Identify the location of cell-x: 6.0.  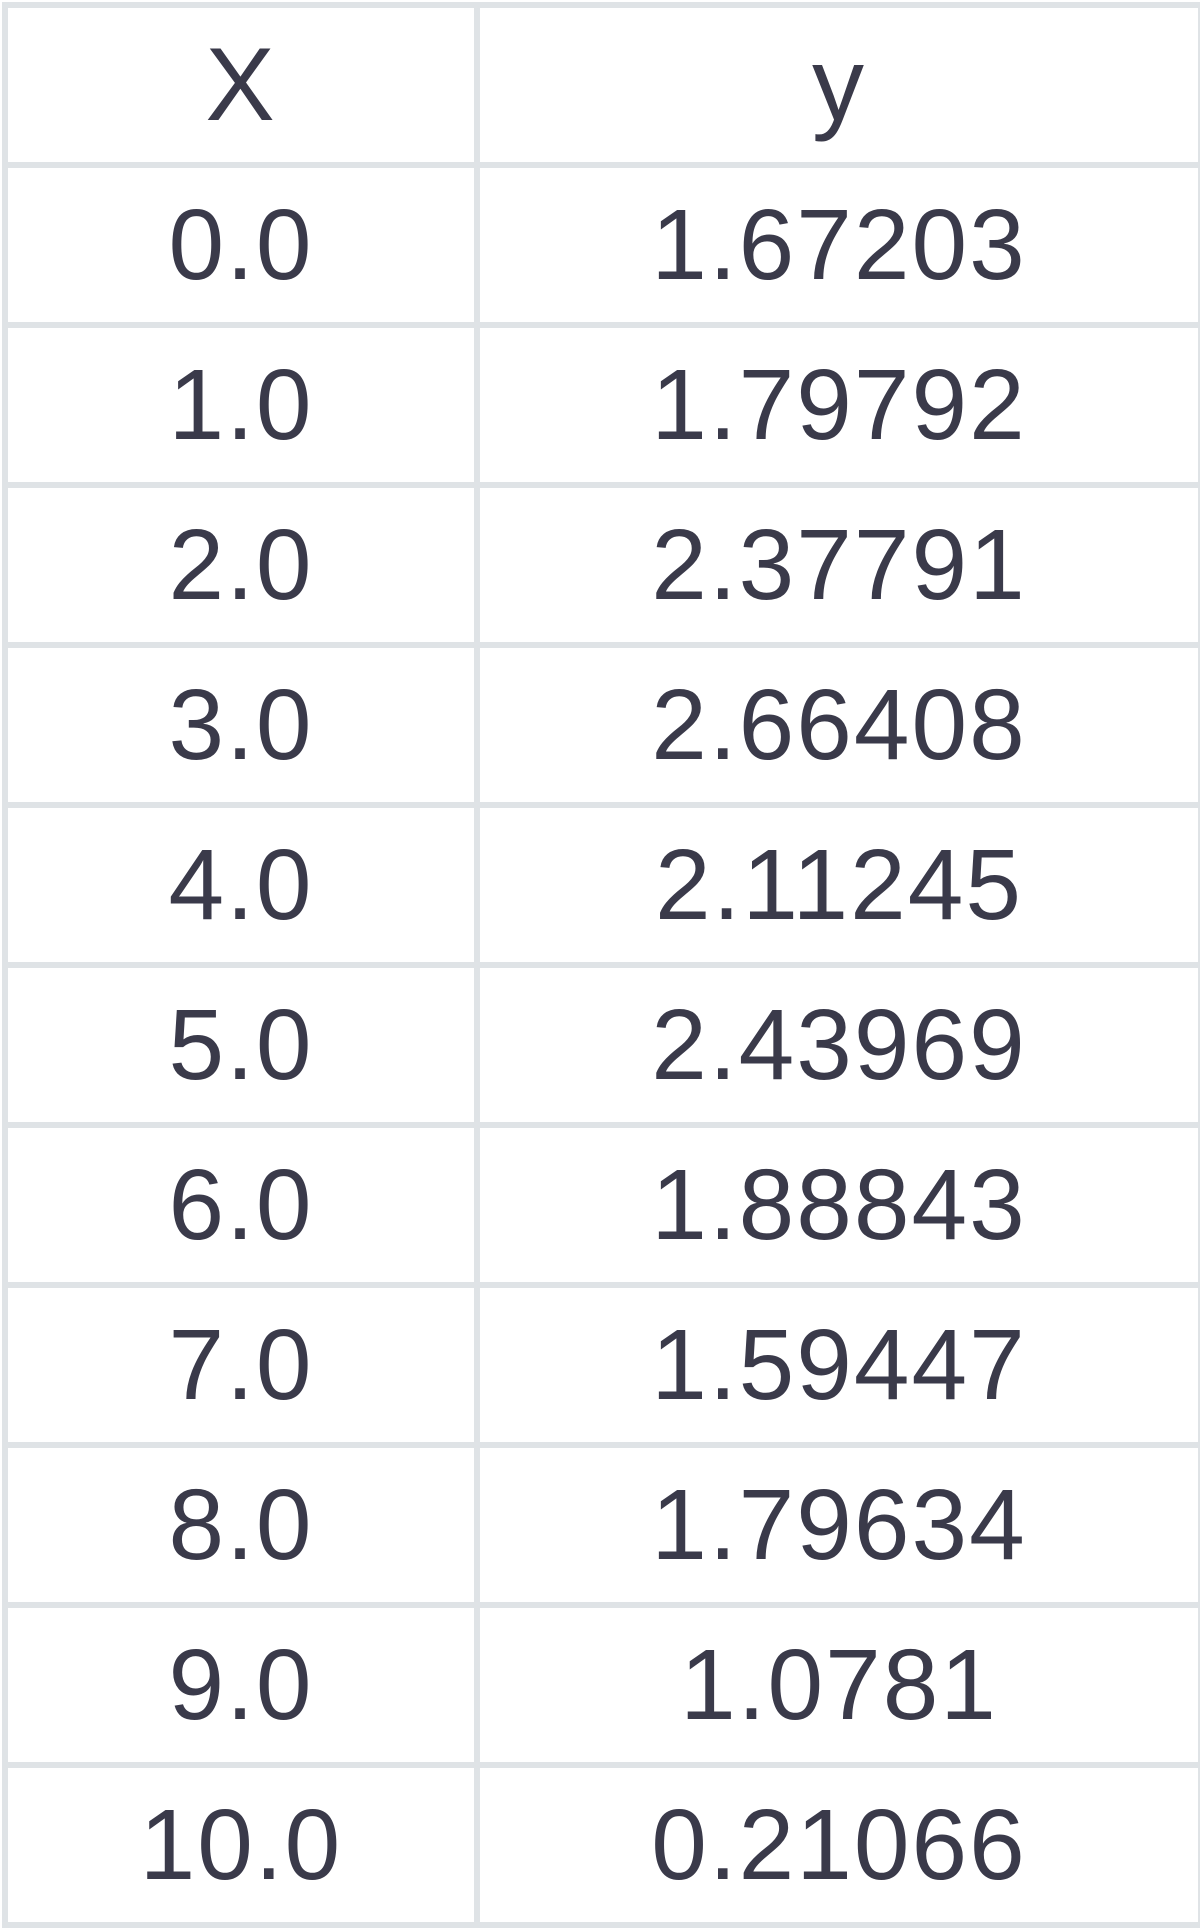
(241, 1205).